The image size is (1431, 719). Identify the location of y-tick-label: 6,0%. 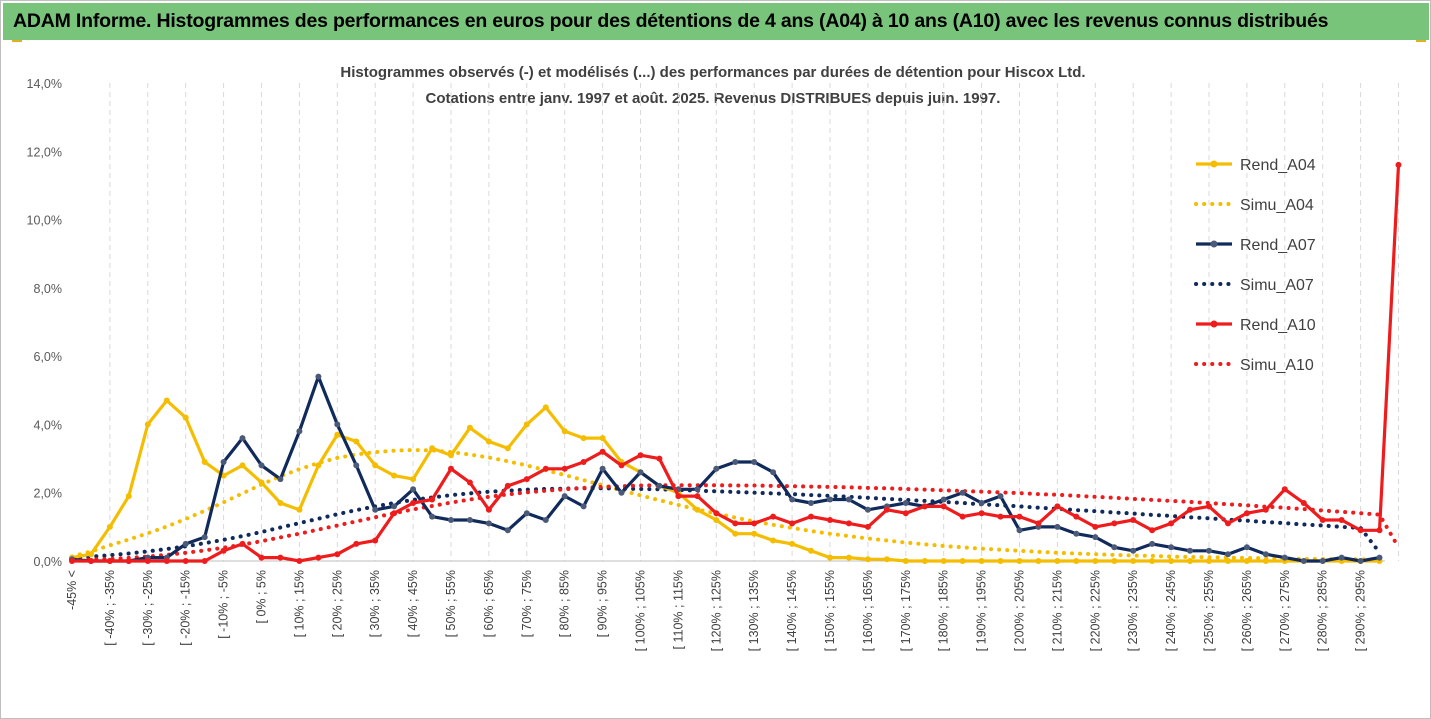
(48, 357).